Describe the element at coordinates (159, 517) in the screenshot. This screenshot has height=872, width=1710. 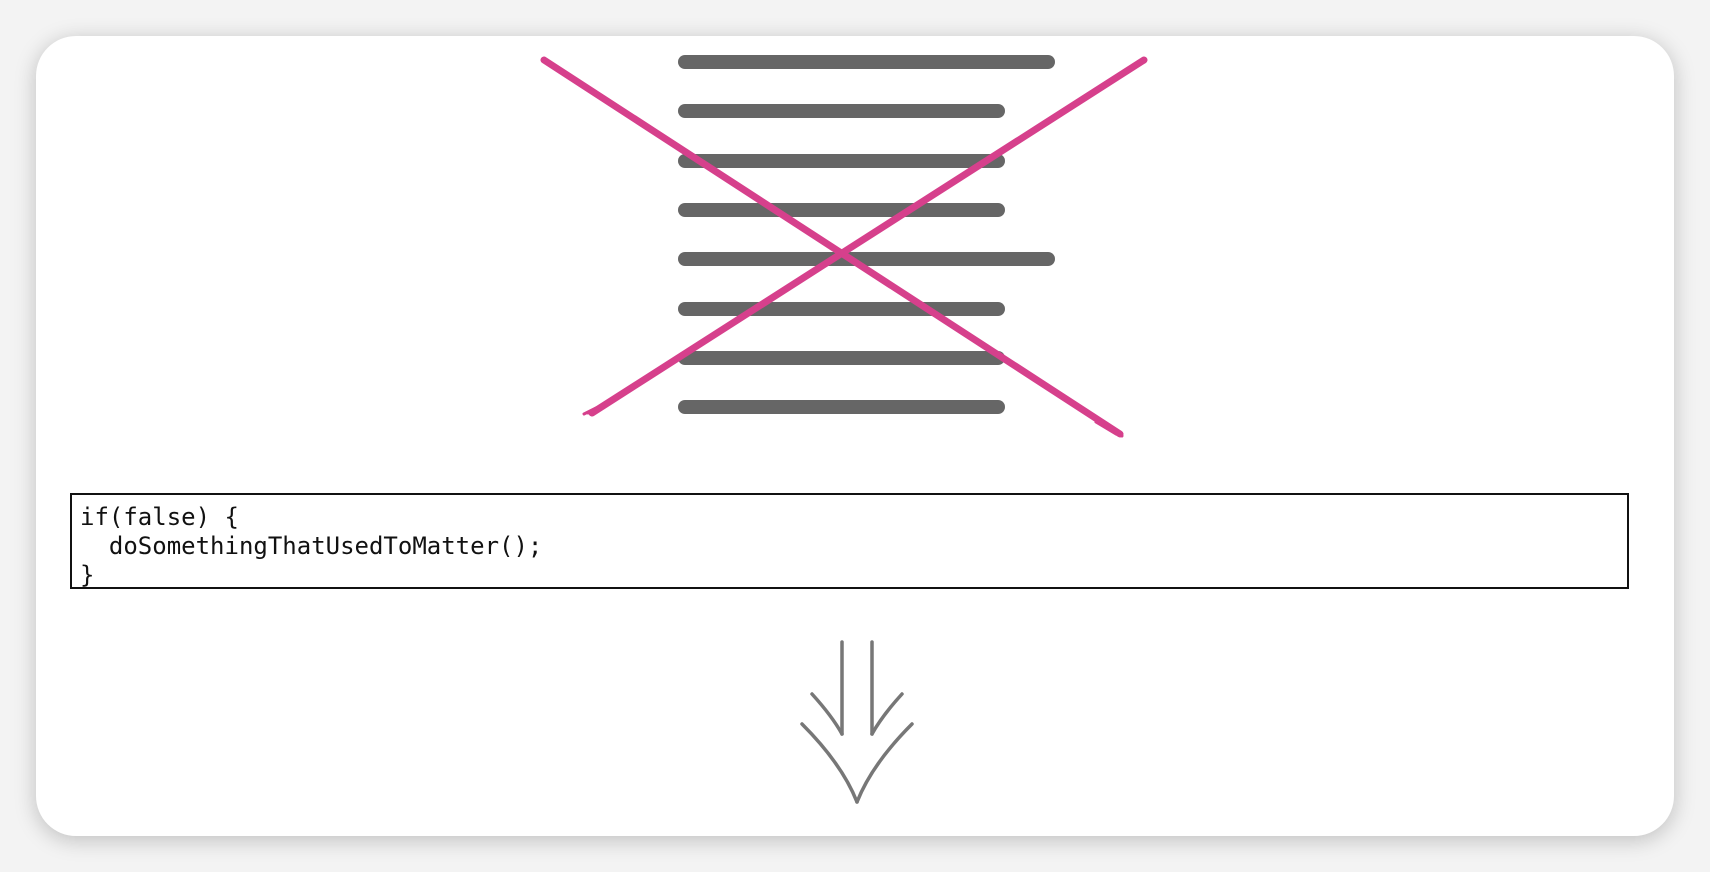
I see `code-line-1: if(false) {` at that location.